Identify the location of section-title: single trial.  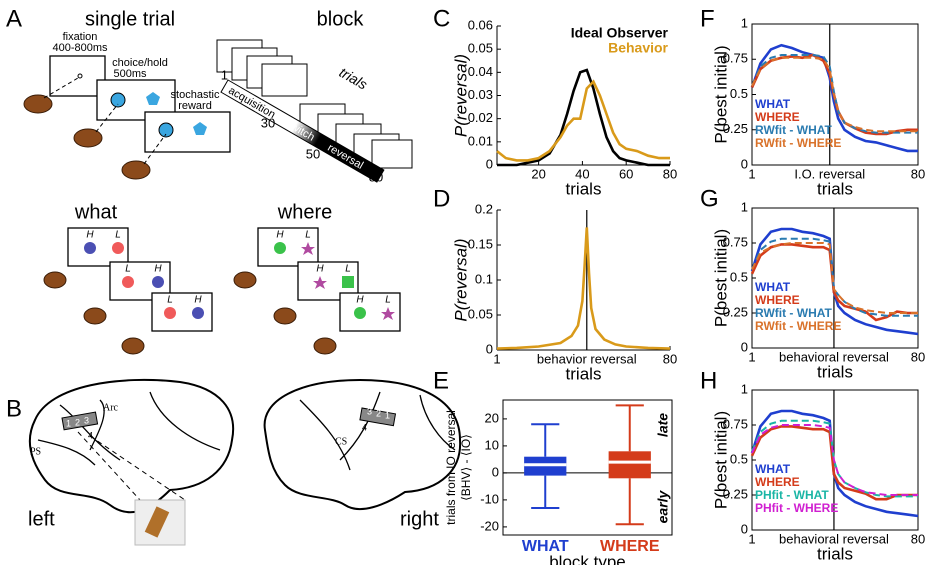
(130, 19).